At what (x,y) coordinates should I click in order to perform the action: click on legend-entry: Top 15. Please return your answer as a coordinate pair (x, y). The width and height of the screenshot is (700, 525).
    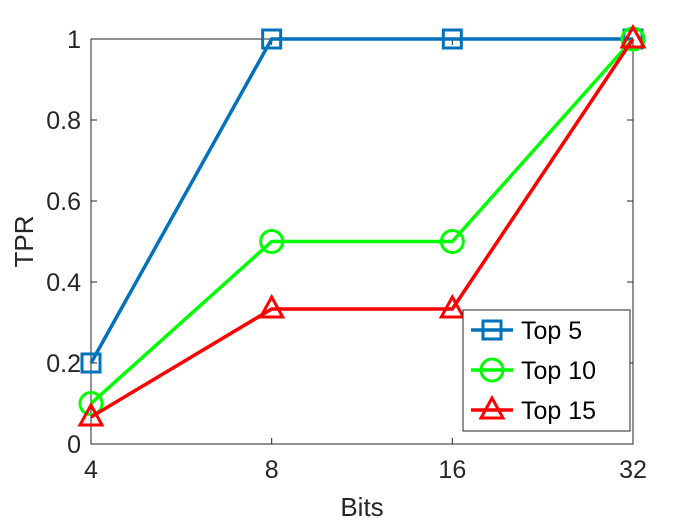
    Looking at the image, I should click on (533, 409).